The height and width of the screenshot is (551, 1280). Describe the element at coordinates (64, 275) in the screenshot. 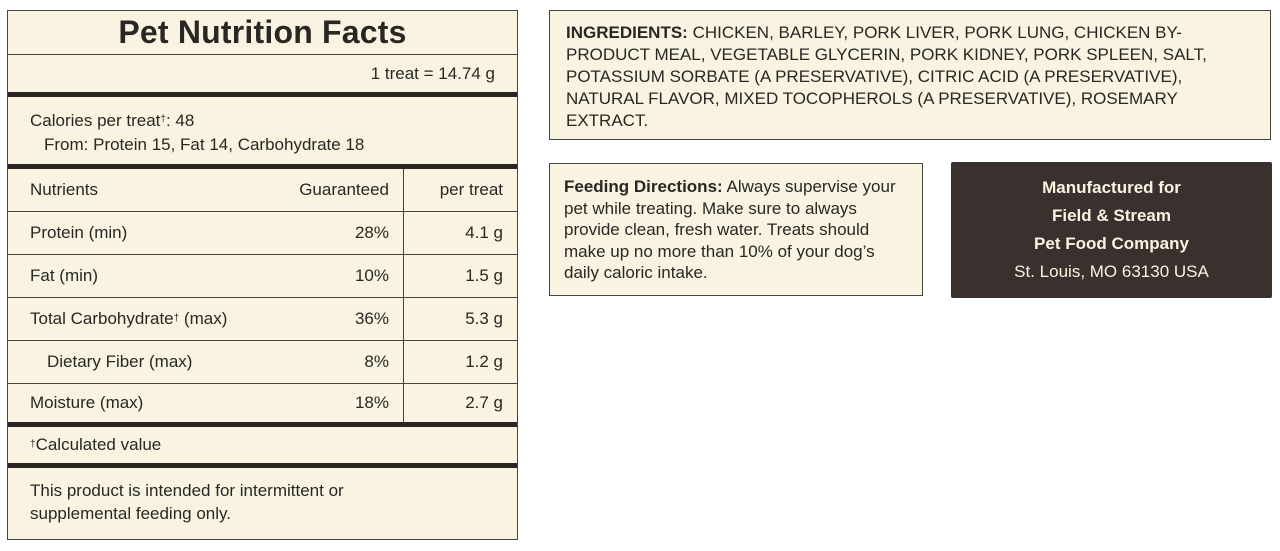

I see `nutrient-name: Fat (min)` at that location.